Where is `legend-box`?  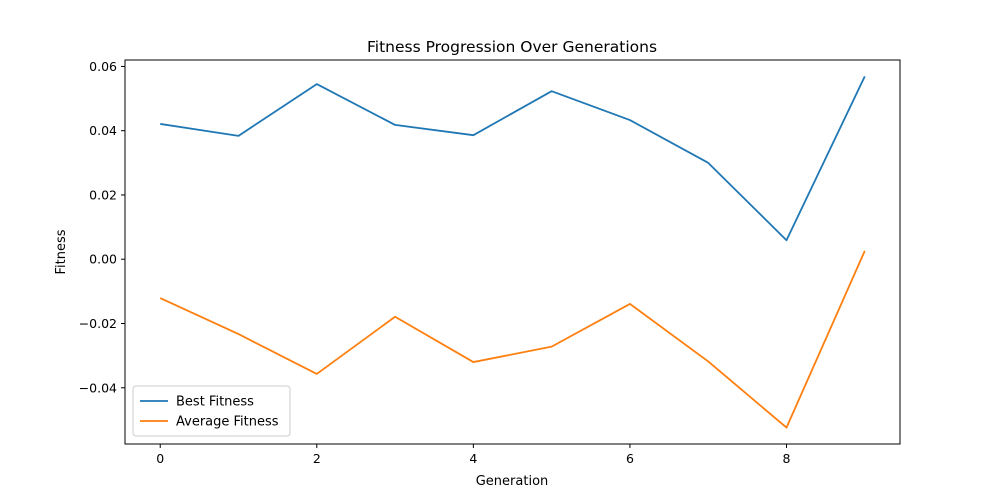 legend-box is located at coordinates (211, 411).